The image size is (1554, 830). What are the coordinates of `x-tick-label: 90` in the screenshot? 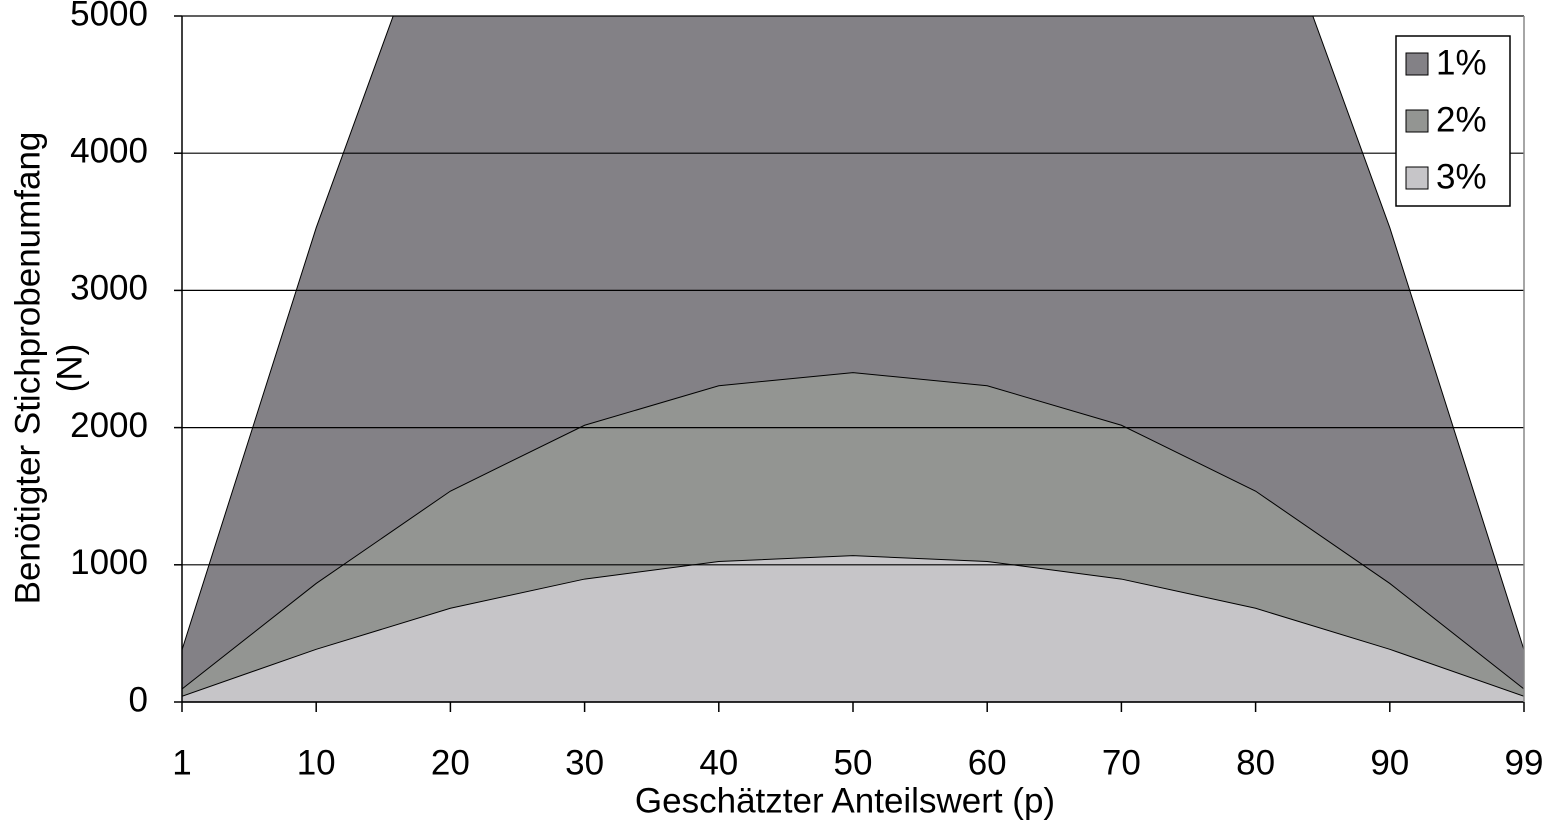 It's located at (1389, 762).